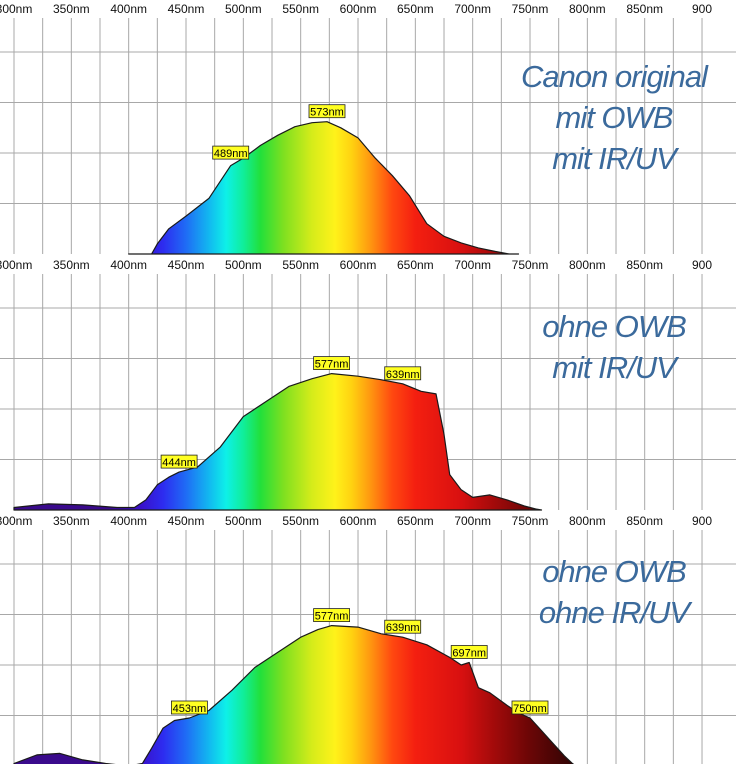 The width and height of the screenshot is (736, 764). I want to click on peak-label: 489nm, so click(231, 154).